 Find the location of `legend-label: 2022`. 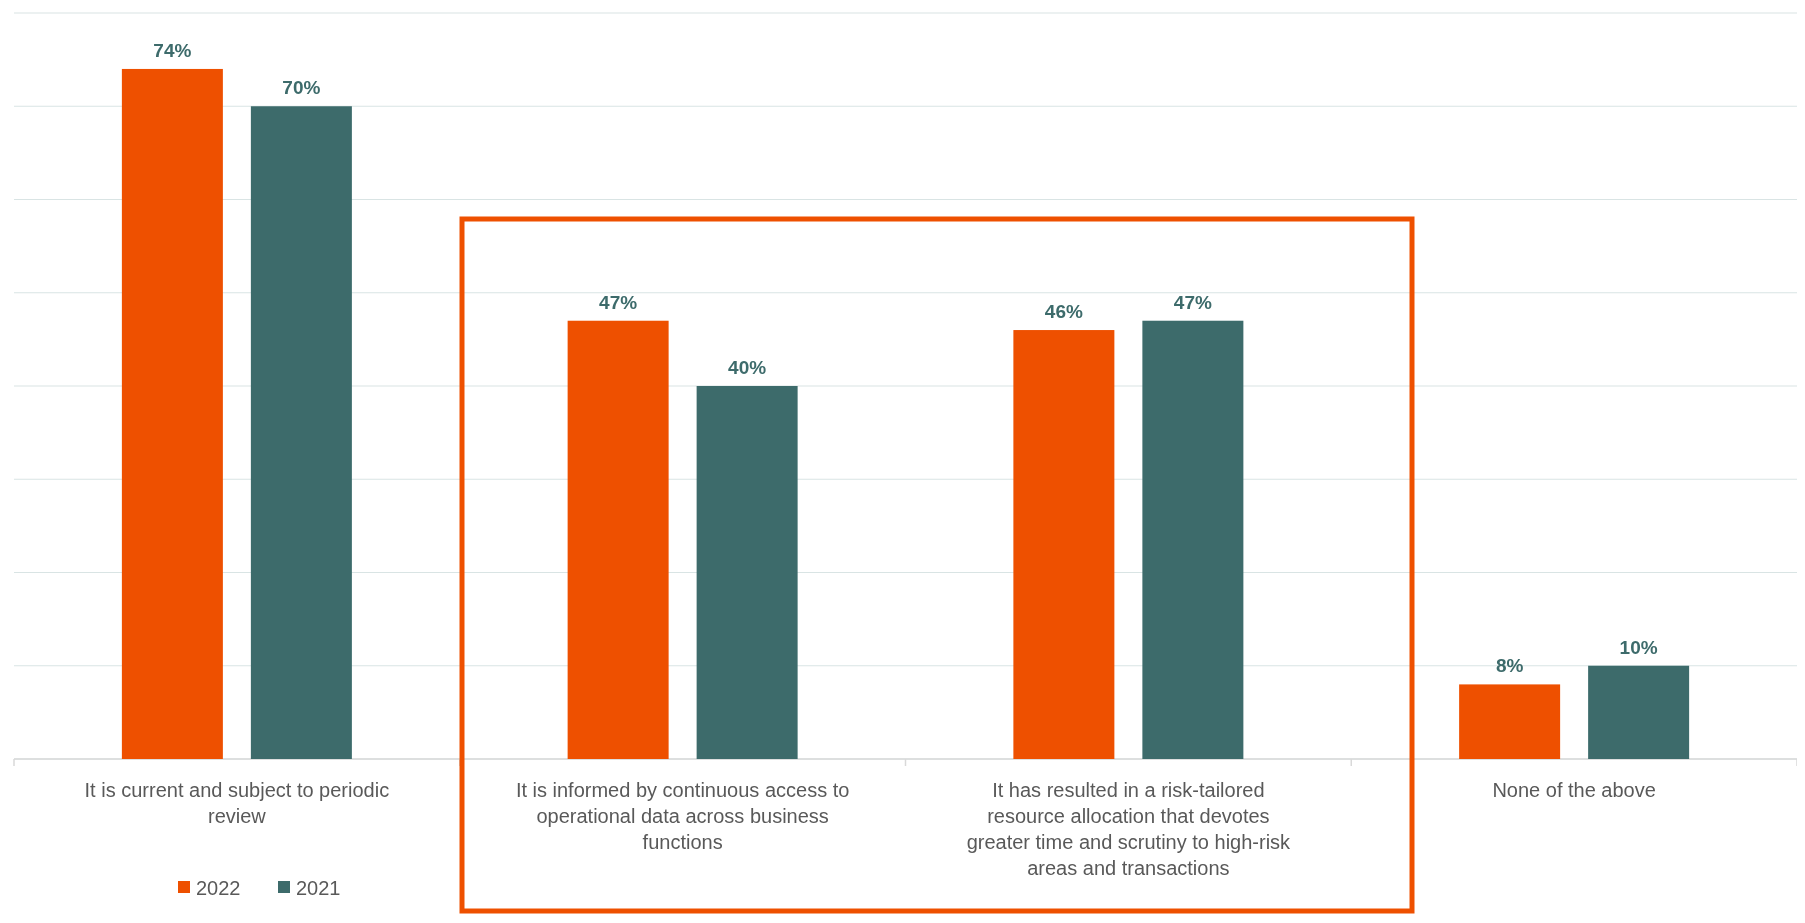

legend-label: 2022 is located at coordinates (218, 888).